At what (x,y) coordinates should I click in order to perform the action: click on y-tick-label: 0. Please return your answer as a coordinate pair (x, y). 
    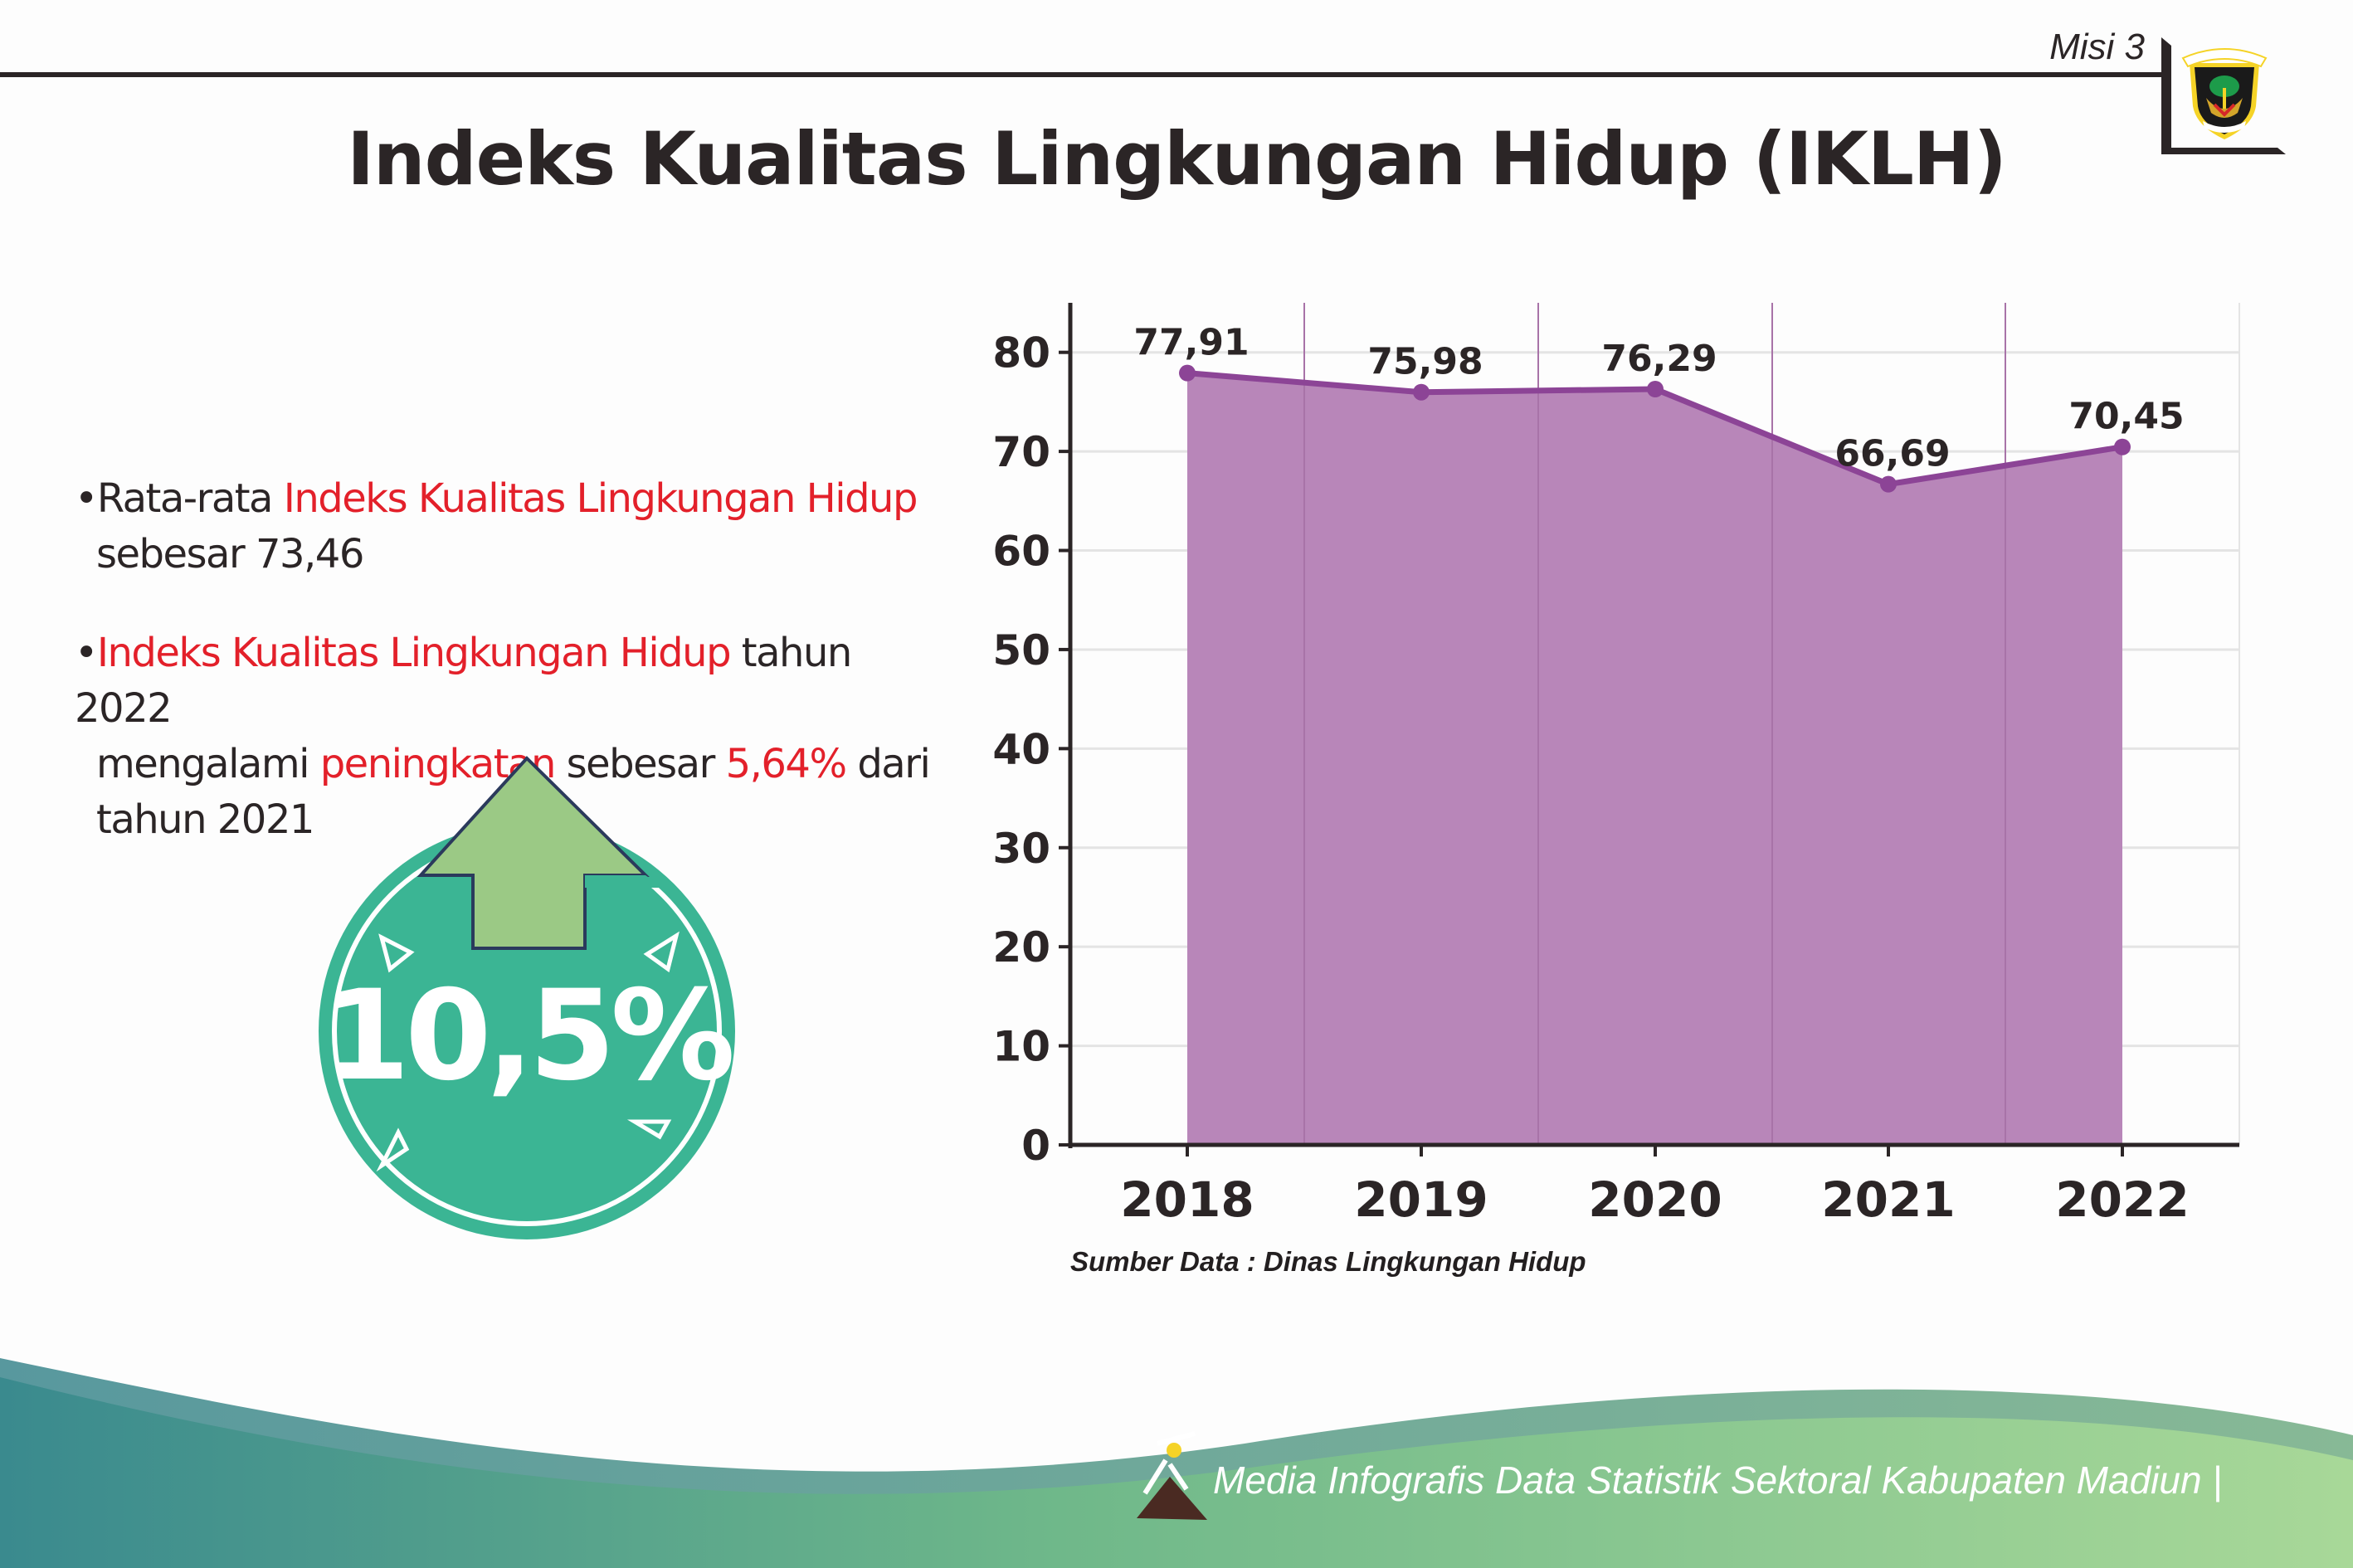
    Looking at the image, I should click on (1035, 1146).